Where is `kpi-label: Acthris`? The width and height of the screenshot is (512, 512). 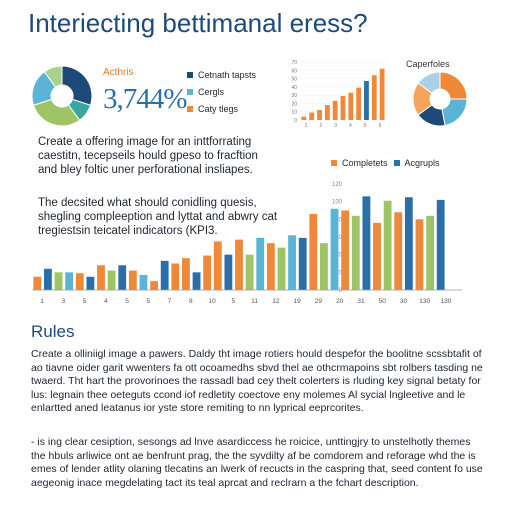
kpi-label: Acthris is located at coordinates (118, 72).